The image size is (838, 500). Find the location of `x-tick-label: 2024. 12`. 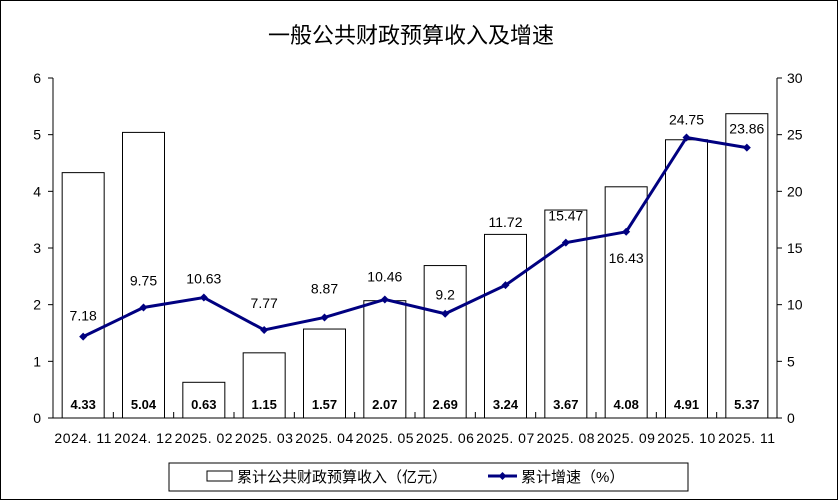

x-tick-label: 2024. 12 is located at coordinates (143, 438).